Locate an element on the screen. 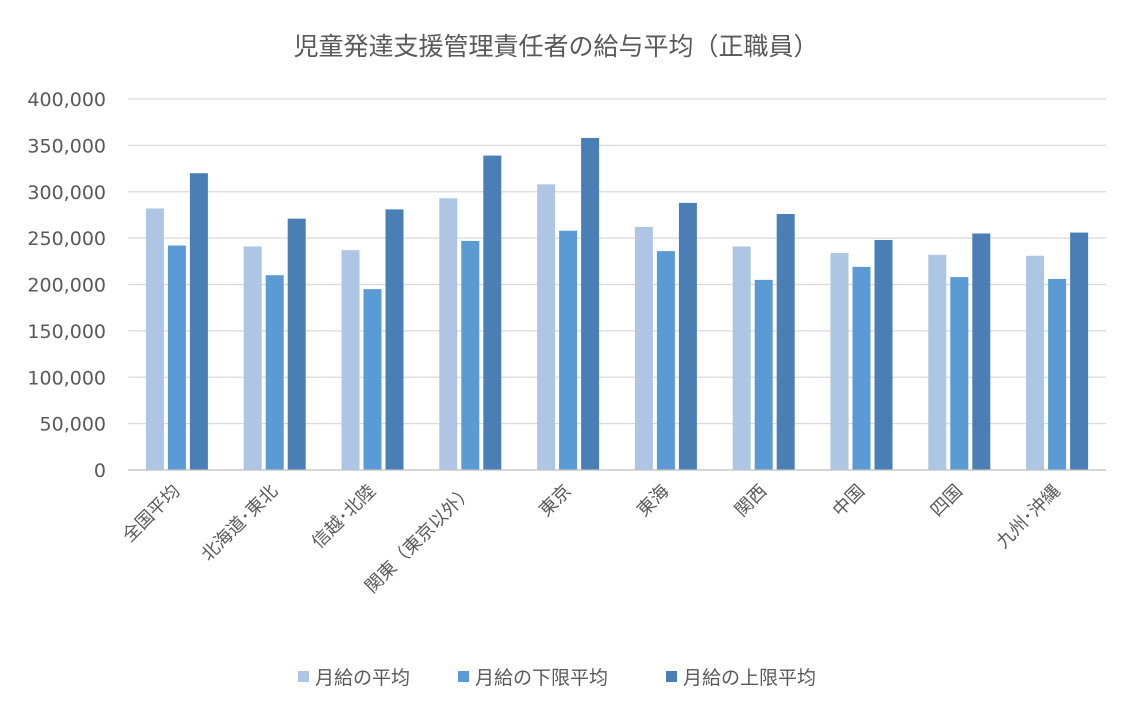 The width and height of the screenshot is (1129, 711). legend-label: 月給の上限平均 is located at coordinates (749, 678).